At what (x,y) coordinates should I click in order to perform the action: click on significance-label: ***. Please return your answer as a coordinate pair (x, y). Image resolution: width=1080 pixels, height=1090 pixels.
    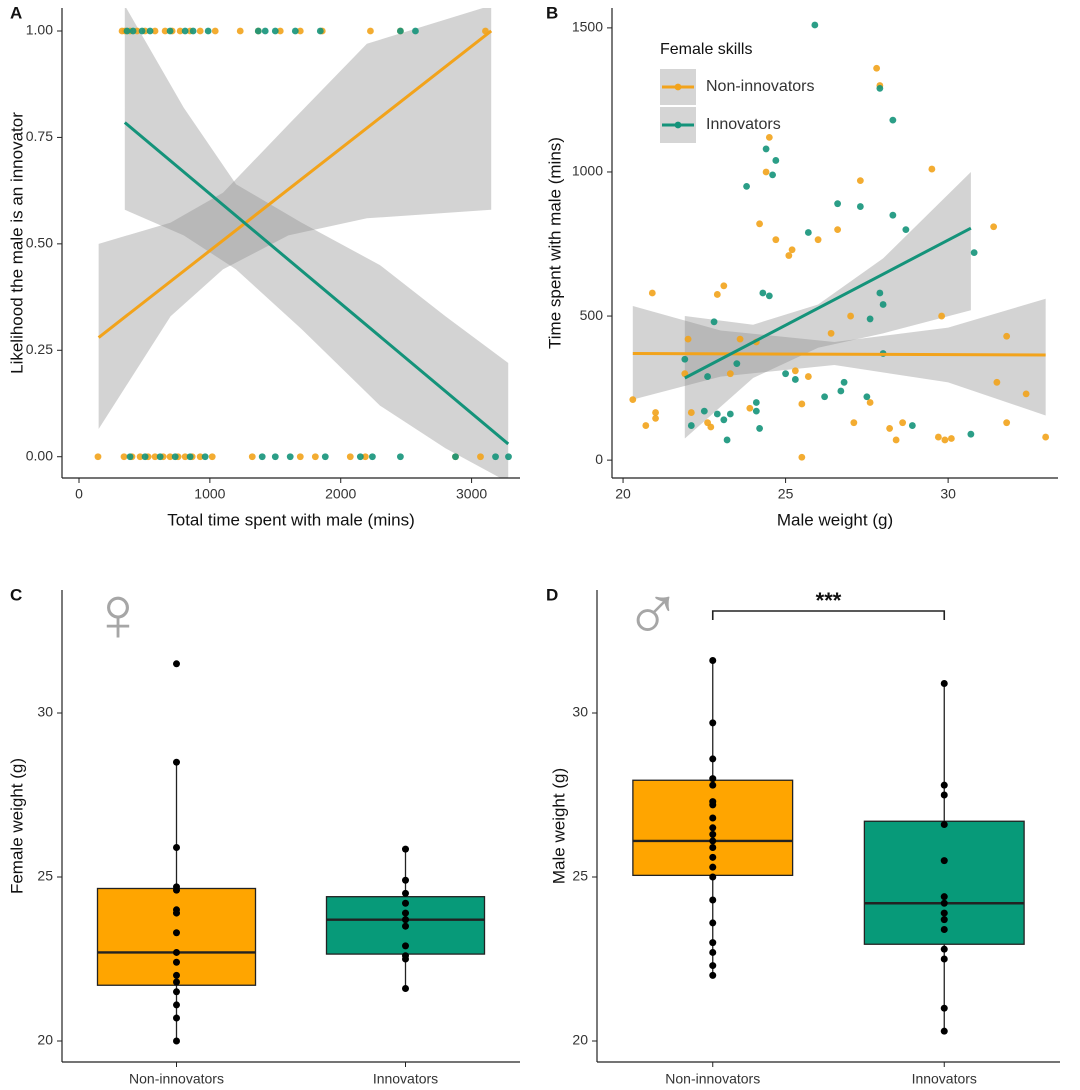
    Looking at the image, I should click on (829, 600).